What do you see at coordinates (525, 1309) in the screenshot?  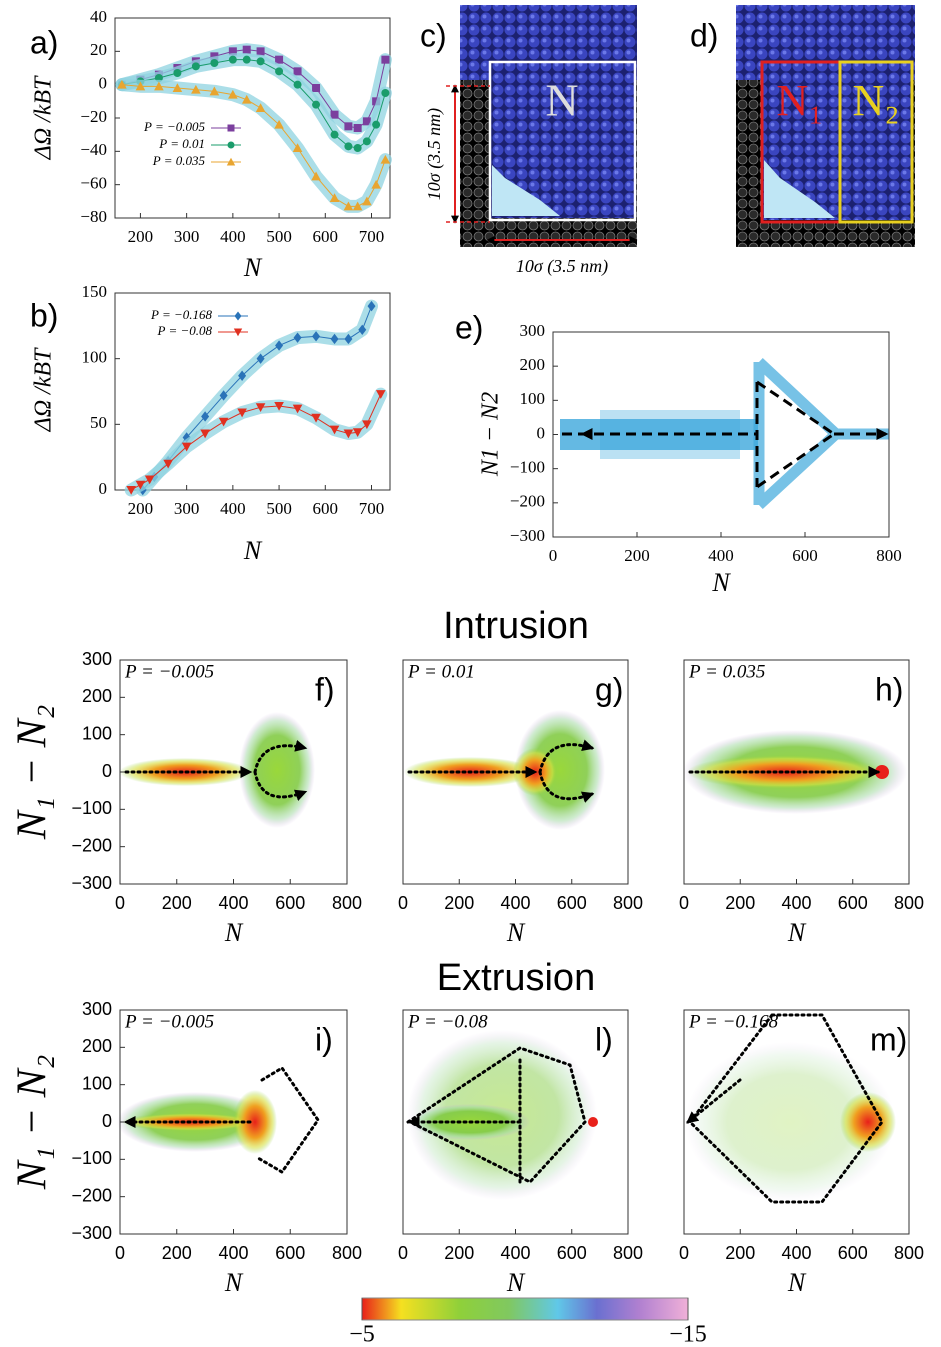 I see `colorbar` at bounding box center [525, 1309].